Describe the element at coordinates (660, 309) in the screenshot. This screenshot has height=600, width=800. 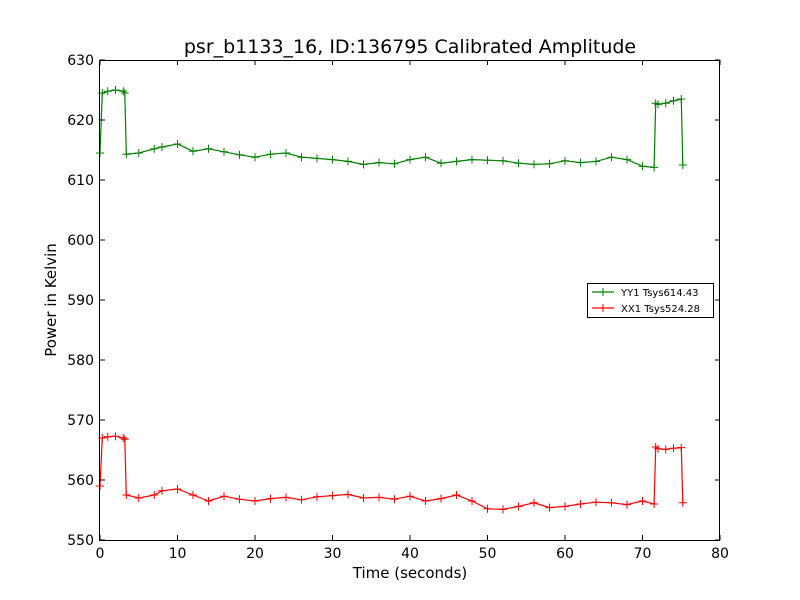
I see `legend-label: XX1 Tsys524.28` at that location.